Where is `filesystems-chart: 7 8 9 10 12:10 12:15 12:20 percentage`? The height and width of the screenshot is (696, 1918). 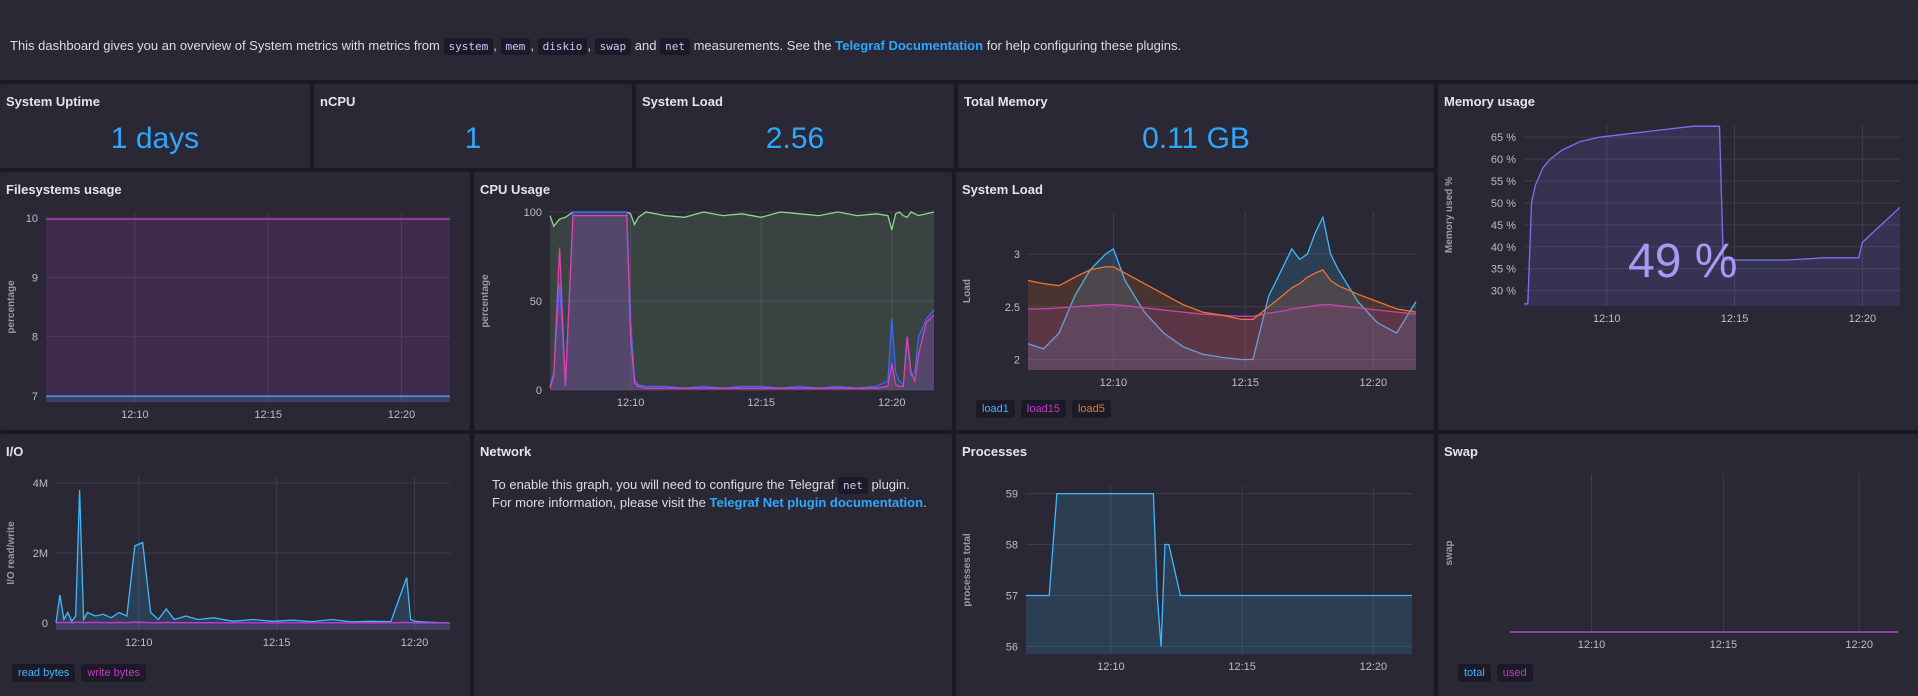
filesystems-chart: 7 8 9 10 12:10 12:15 12:20 percentage is located at coordinates (228, 316).